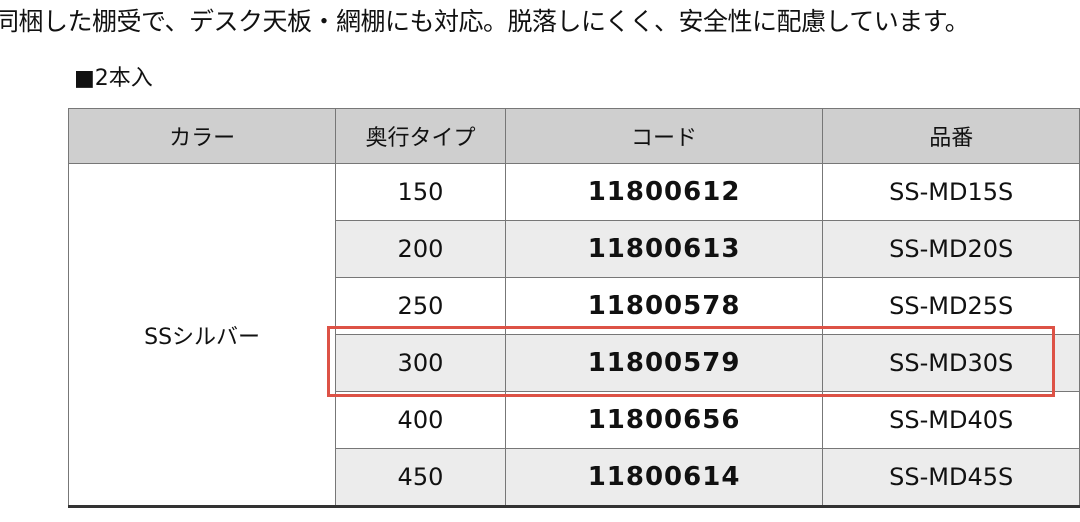 This screenshot has width=1080, height=522. Describe the element at coordinates (951, 363) in the screenshot. I see `part-number-cell: SS-MD30S` at that location.